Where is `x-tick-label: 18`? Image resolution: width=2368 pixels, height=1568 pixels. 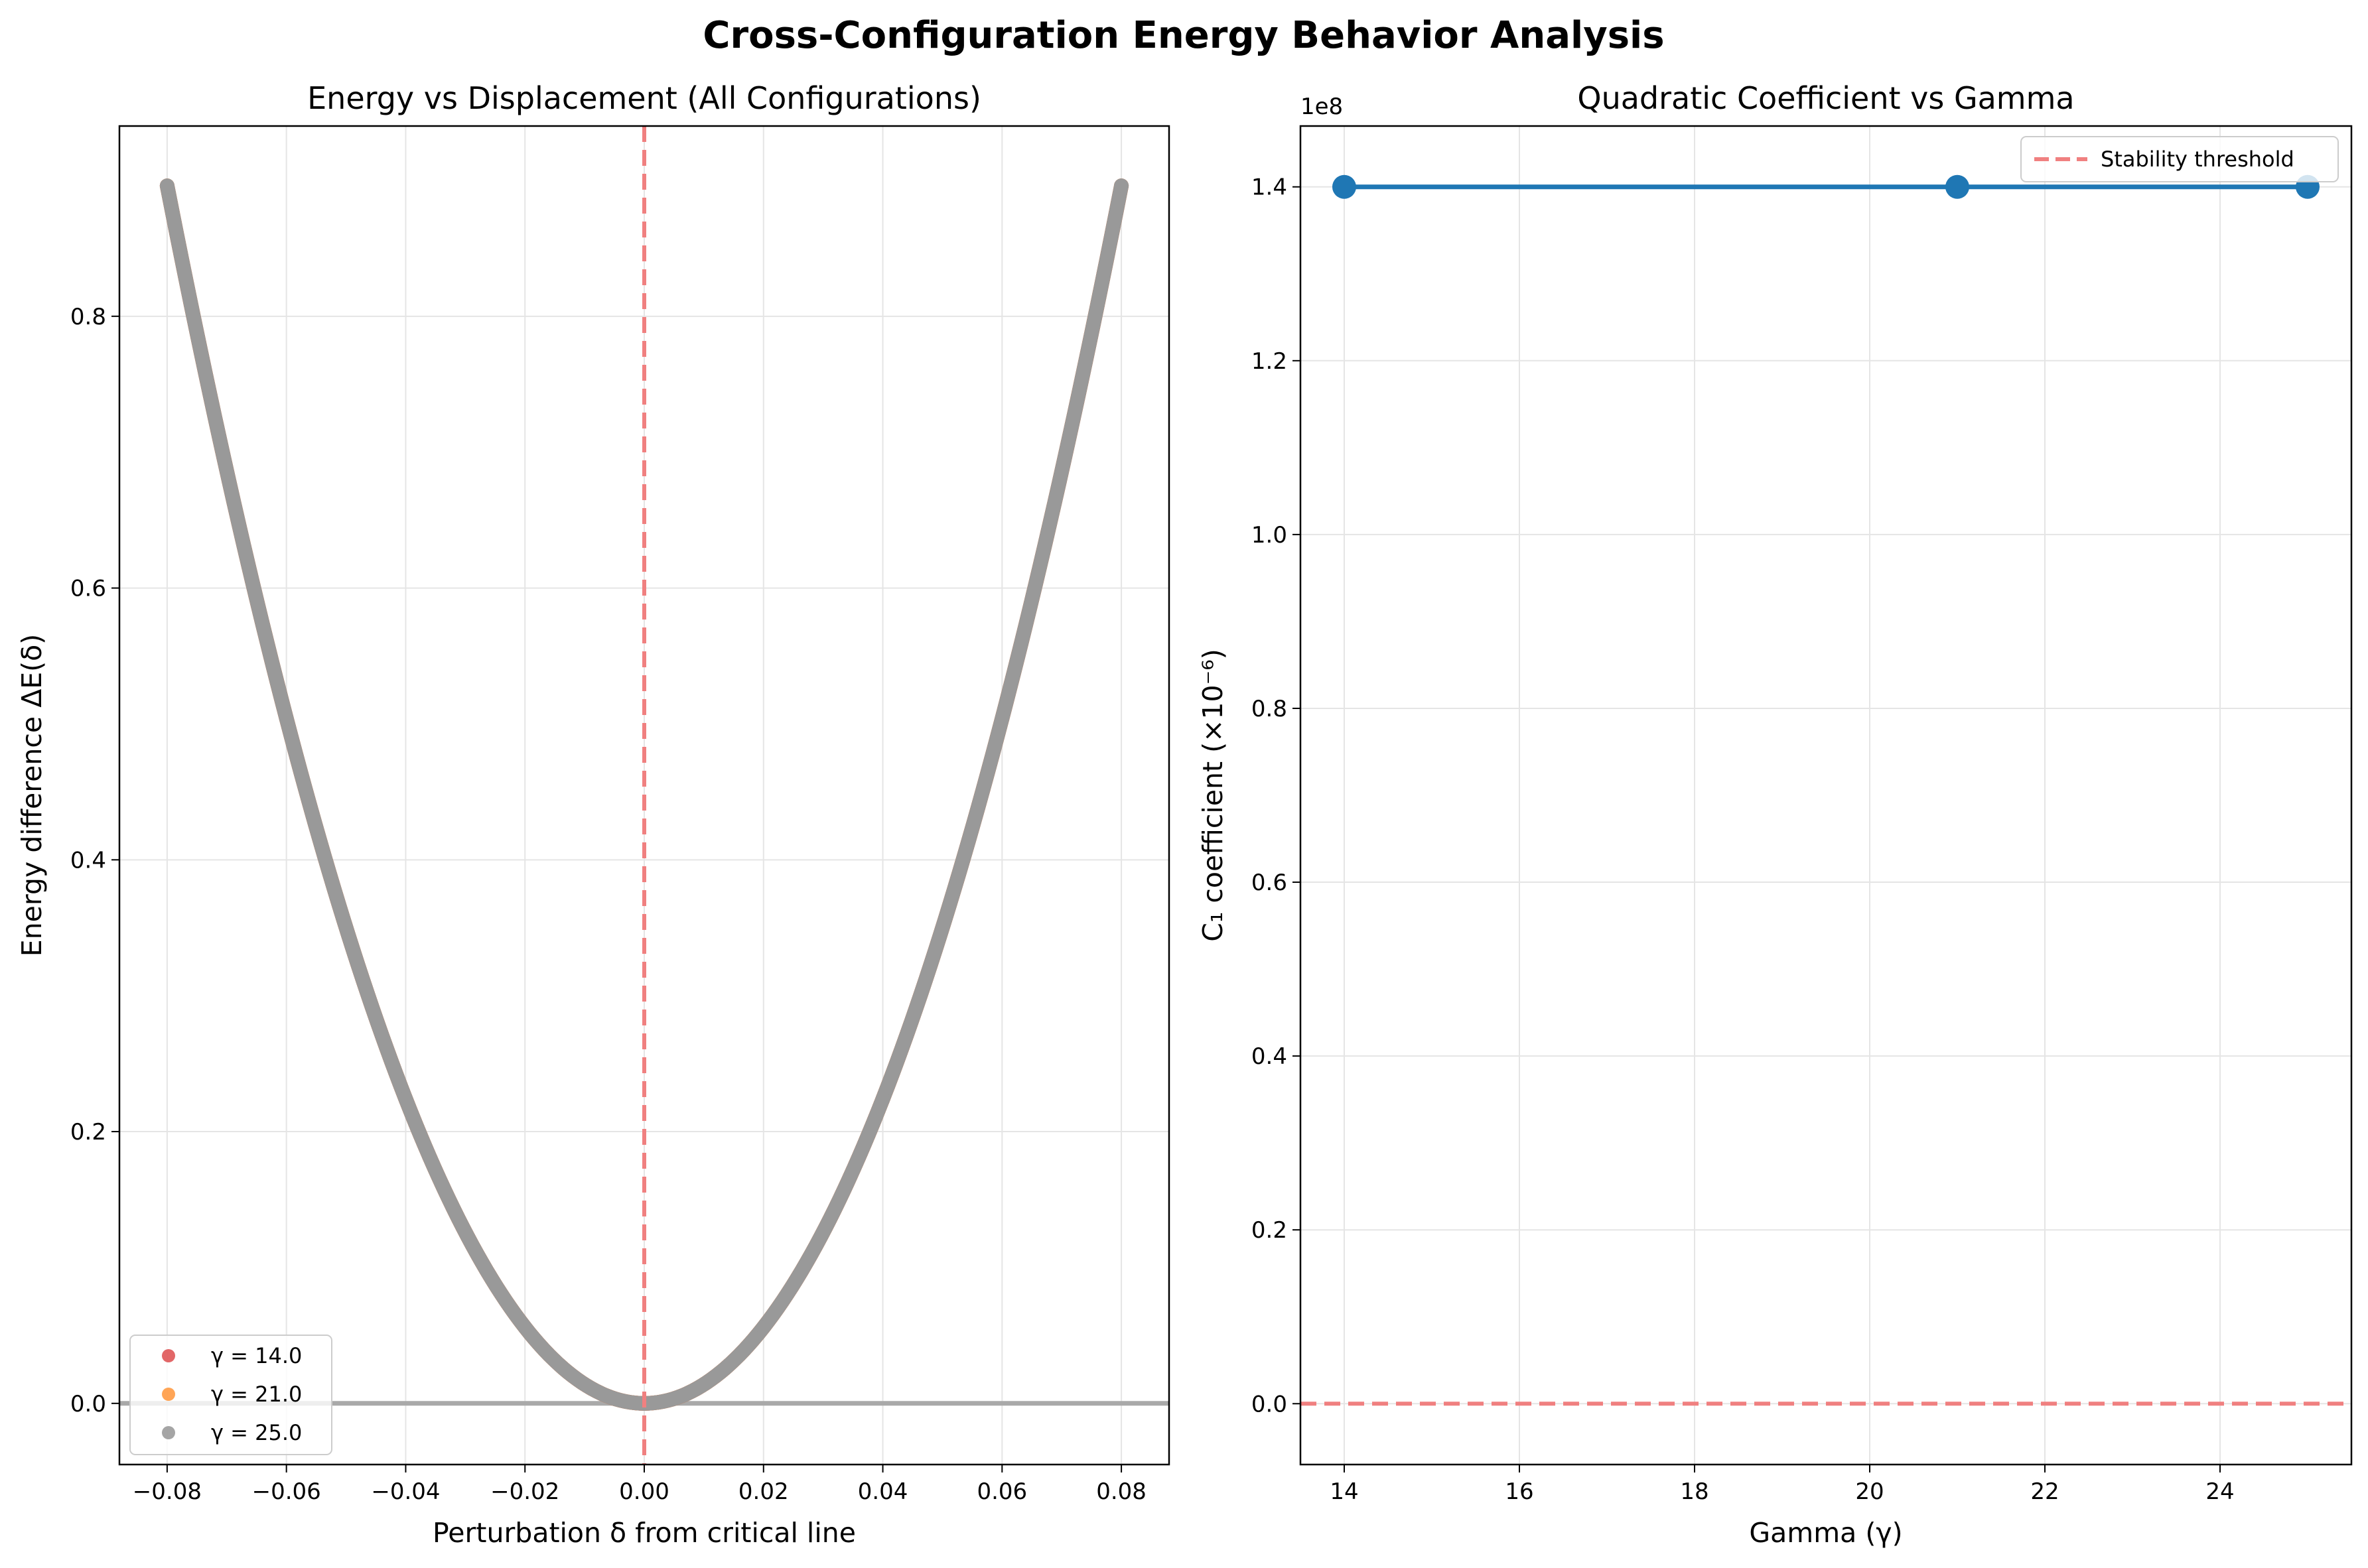 x-tick-label: 18 is located at coordinates (1694, 1492).